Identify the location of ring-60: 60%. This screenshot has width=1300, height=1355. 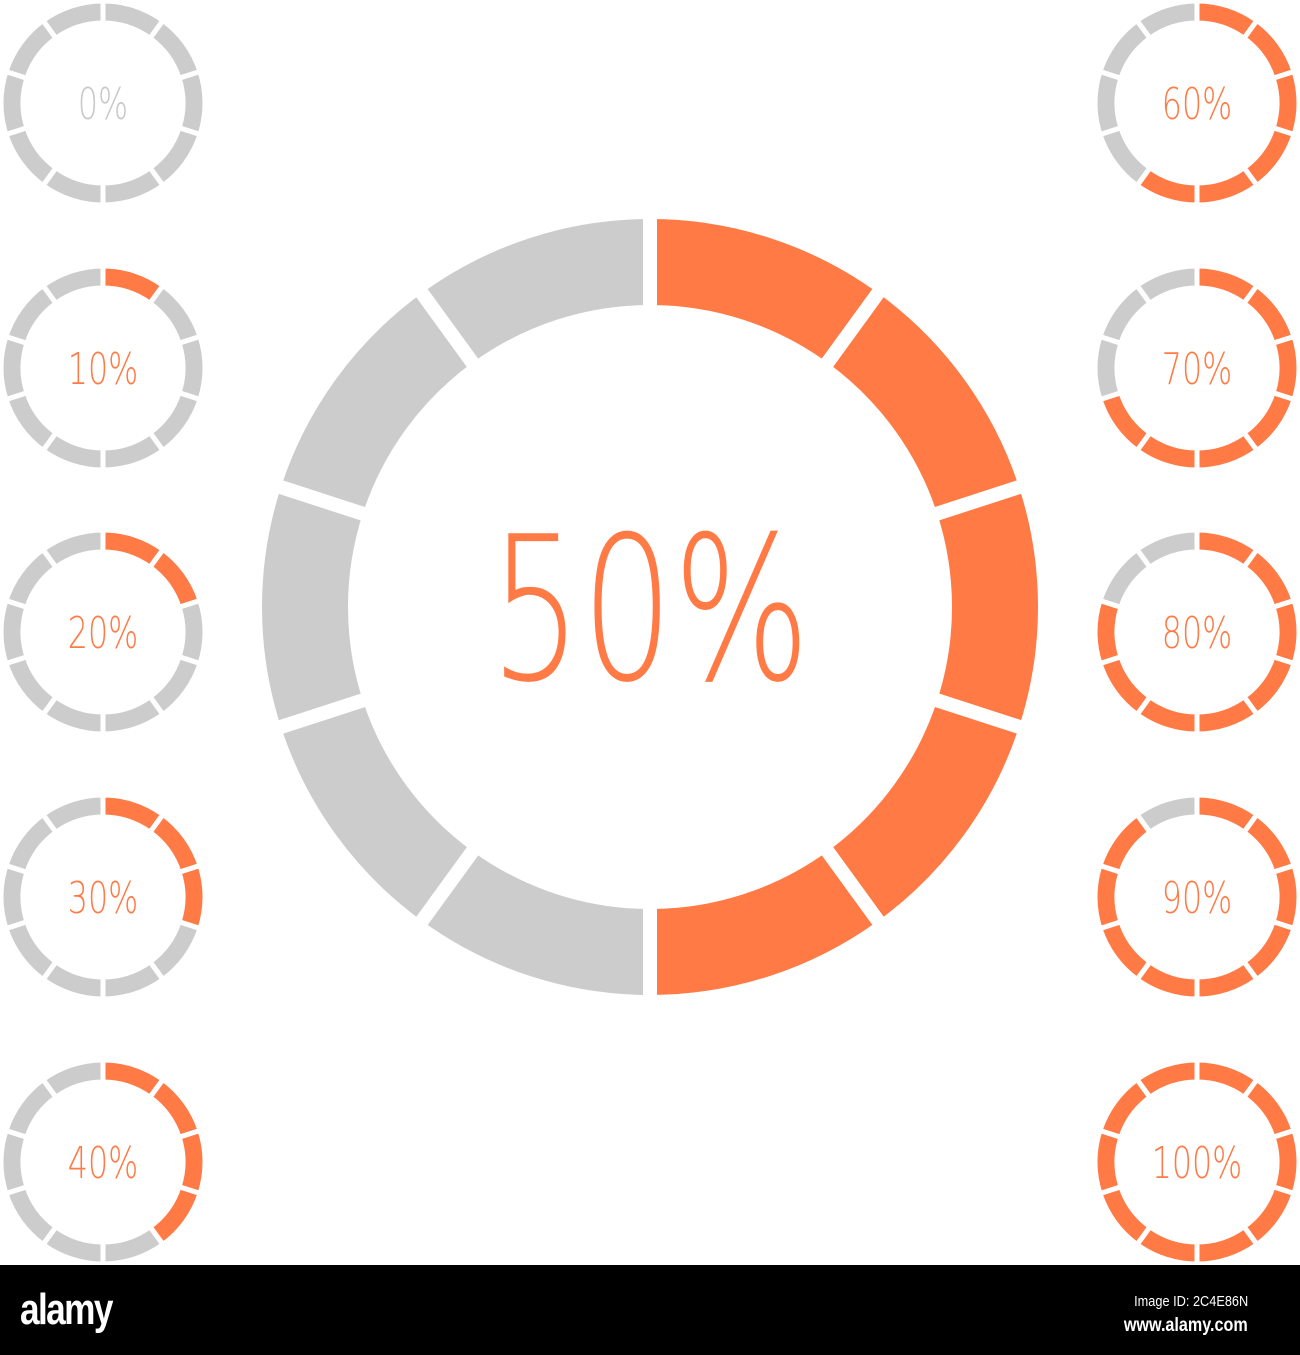
(1196, 104).